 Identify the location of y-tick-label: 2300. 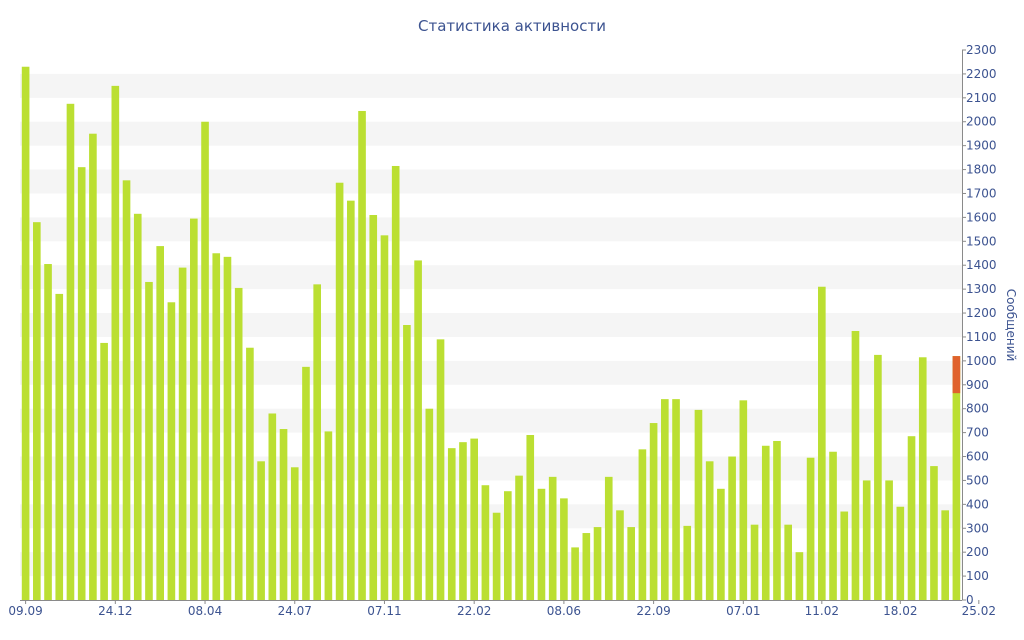
(981, 50).